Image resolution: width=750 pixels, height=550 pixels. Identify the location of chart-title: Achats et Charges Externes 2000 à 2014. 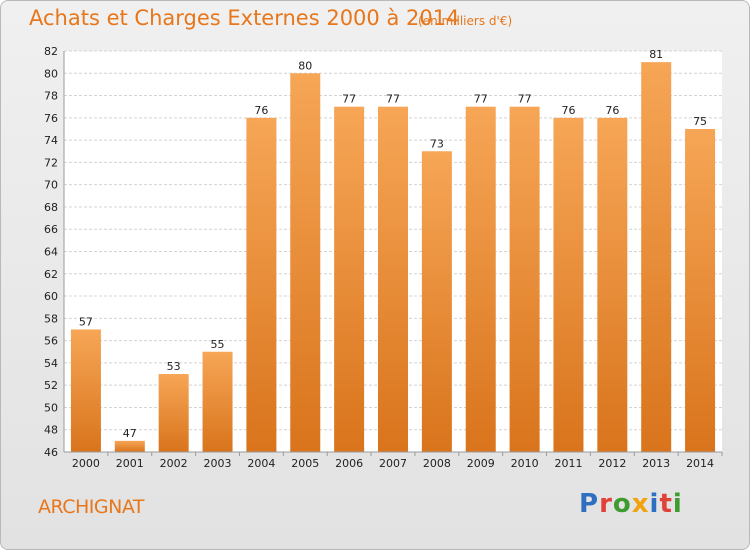
(244, 18).